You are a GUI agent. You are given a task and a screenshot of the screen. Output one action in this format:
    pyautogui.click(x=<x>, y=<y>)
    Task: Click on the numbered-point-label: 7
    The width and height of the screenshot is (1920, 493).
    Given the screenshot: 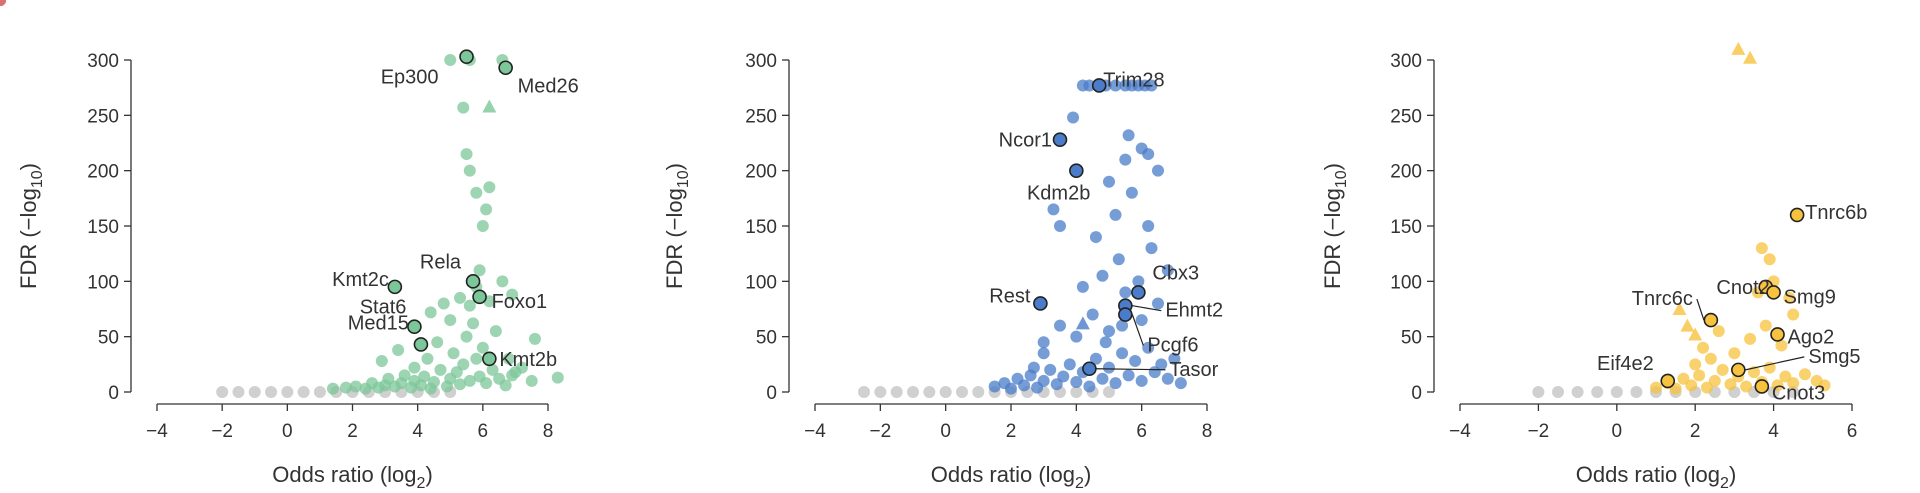 What is the action you would take?
    pyautogui.click(x=5, y=2)
    